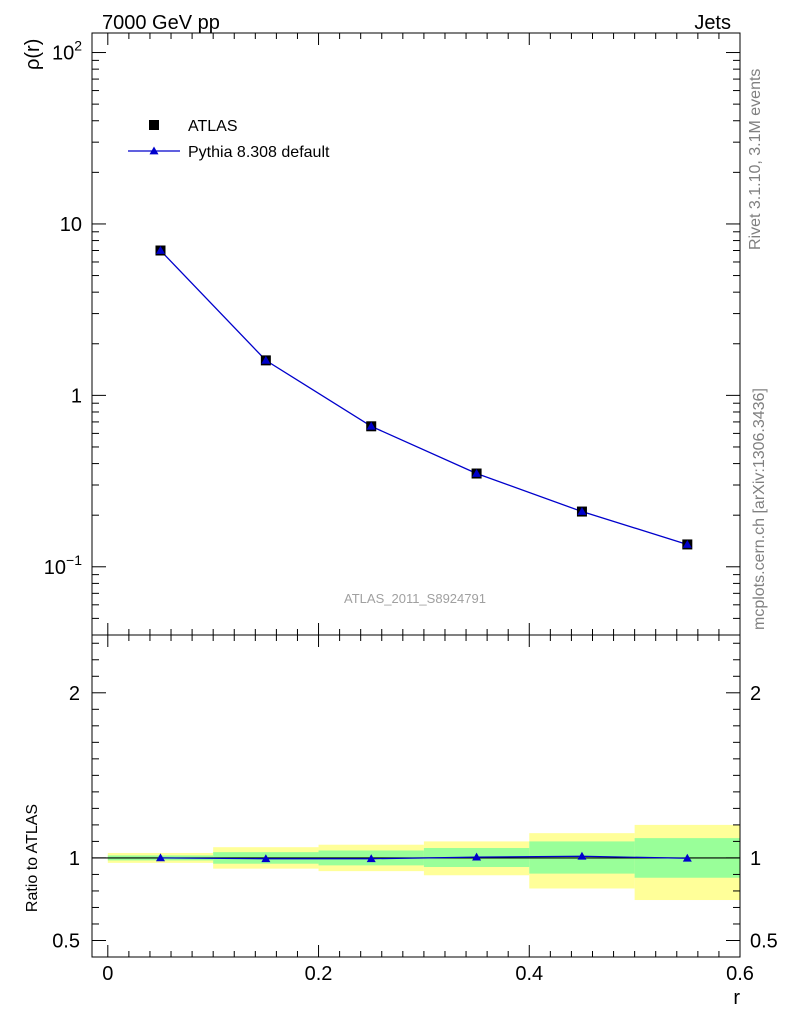 The width and height of the screenshot is (786, 1024). What do you see at coordinates (764, 941) in the screenshot?
I see `ratio-y-tick-label-right: 0.5` at bounding box center [764, 941].